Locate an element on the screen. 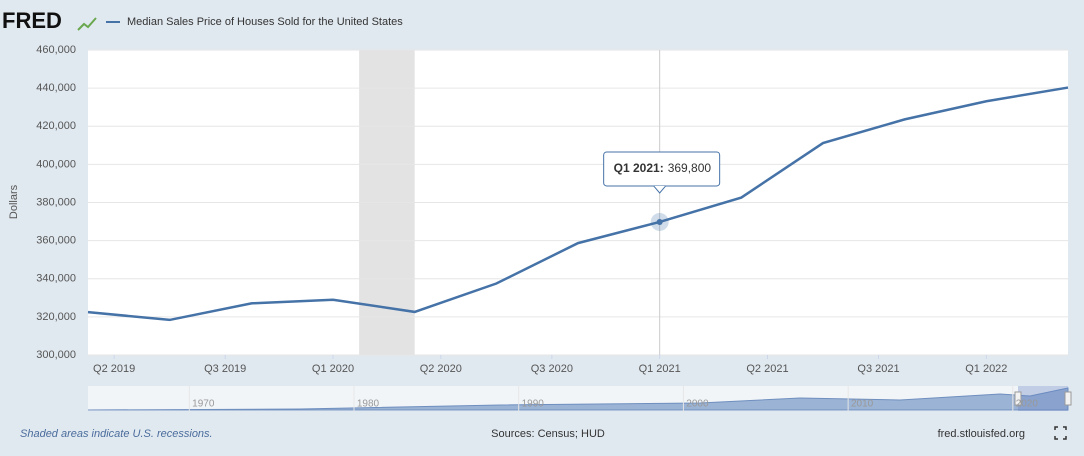  y-tick-label: 460,000 is located at coordinates (56, 50).